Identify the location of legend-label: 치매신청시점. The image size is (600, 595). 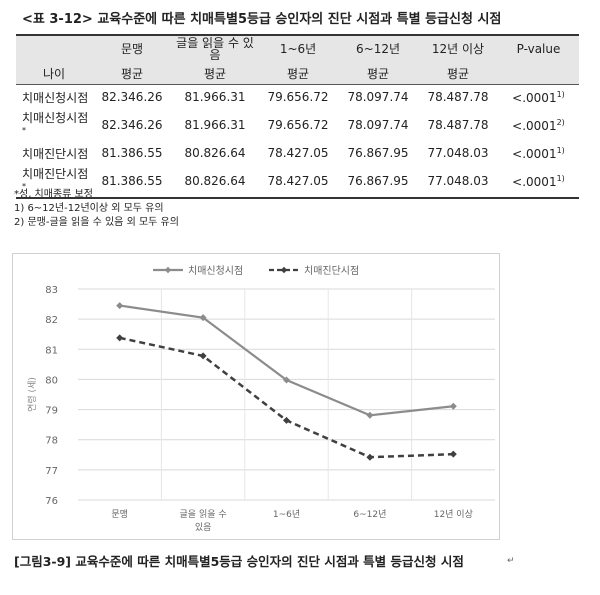
(215, 271).